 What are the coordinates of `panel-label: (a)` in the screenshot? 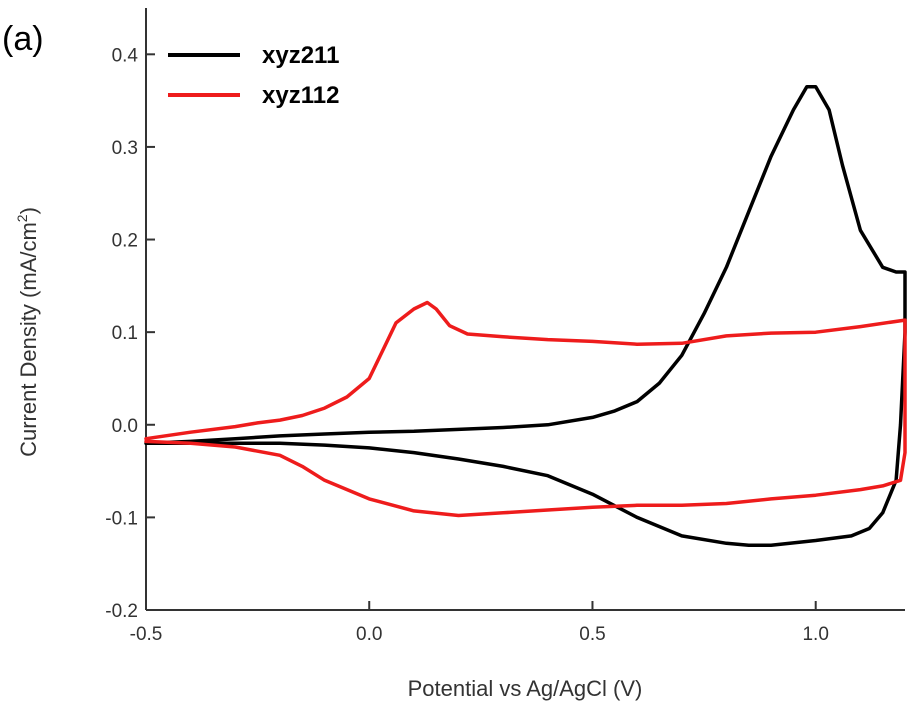 It's located at (23, 39).